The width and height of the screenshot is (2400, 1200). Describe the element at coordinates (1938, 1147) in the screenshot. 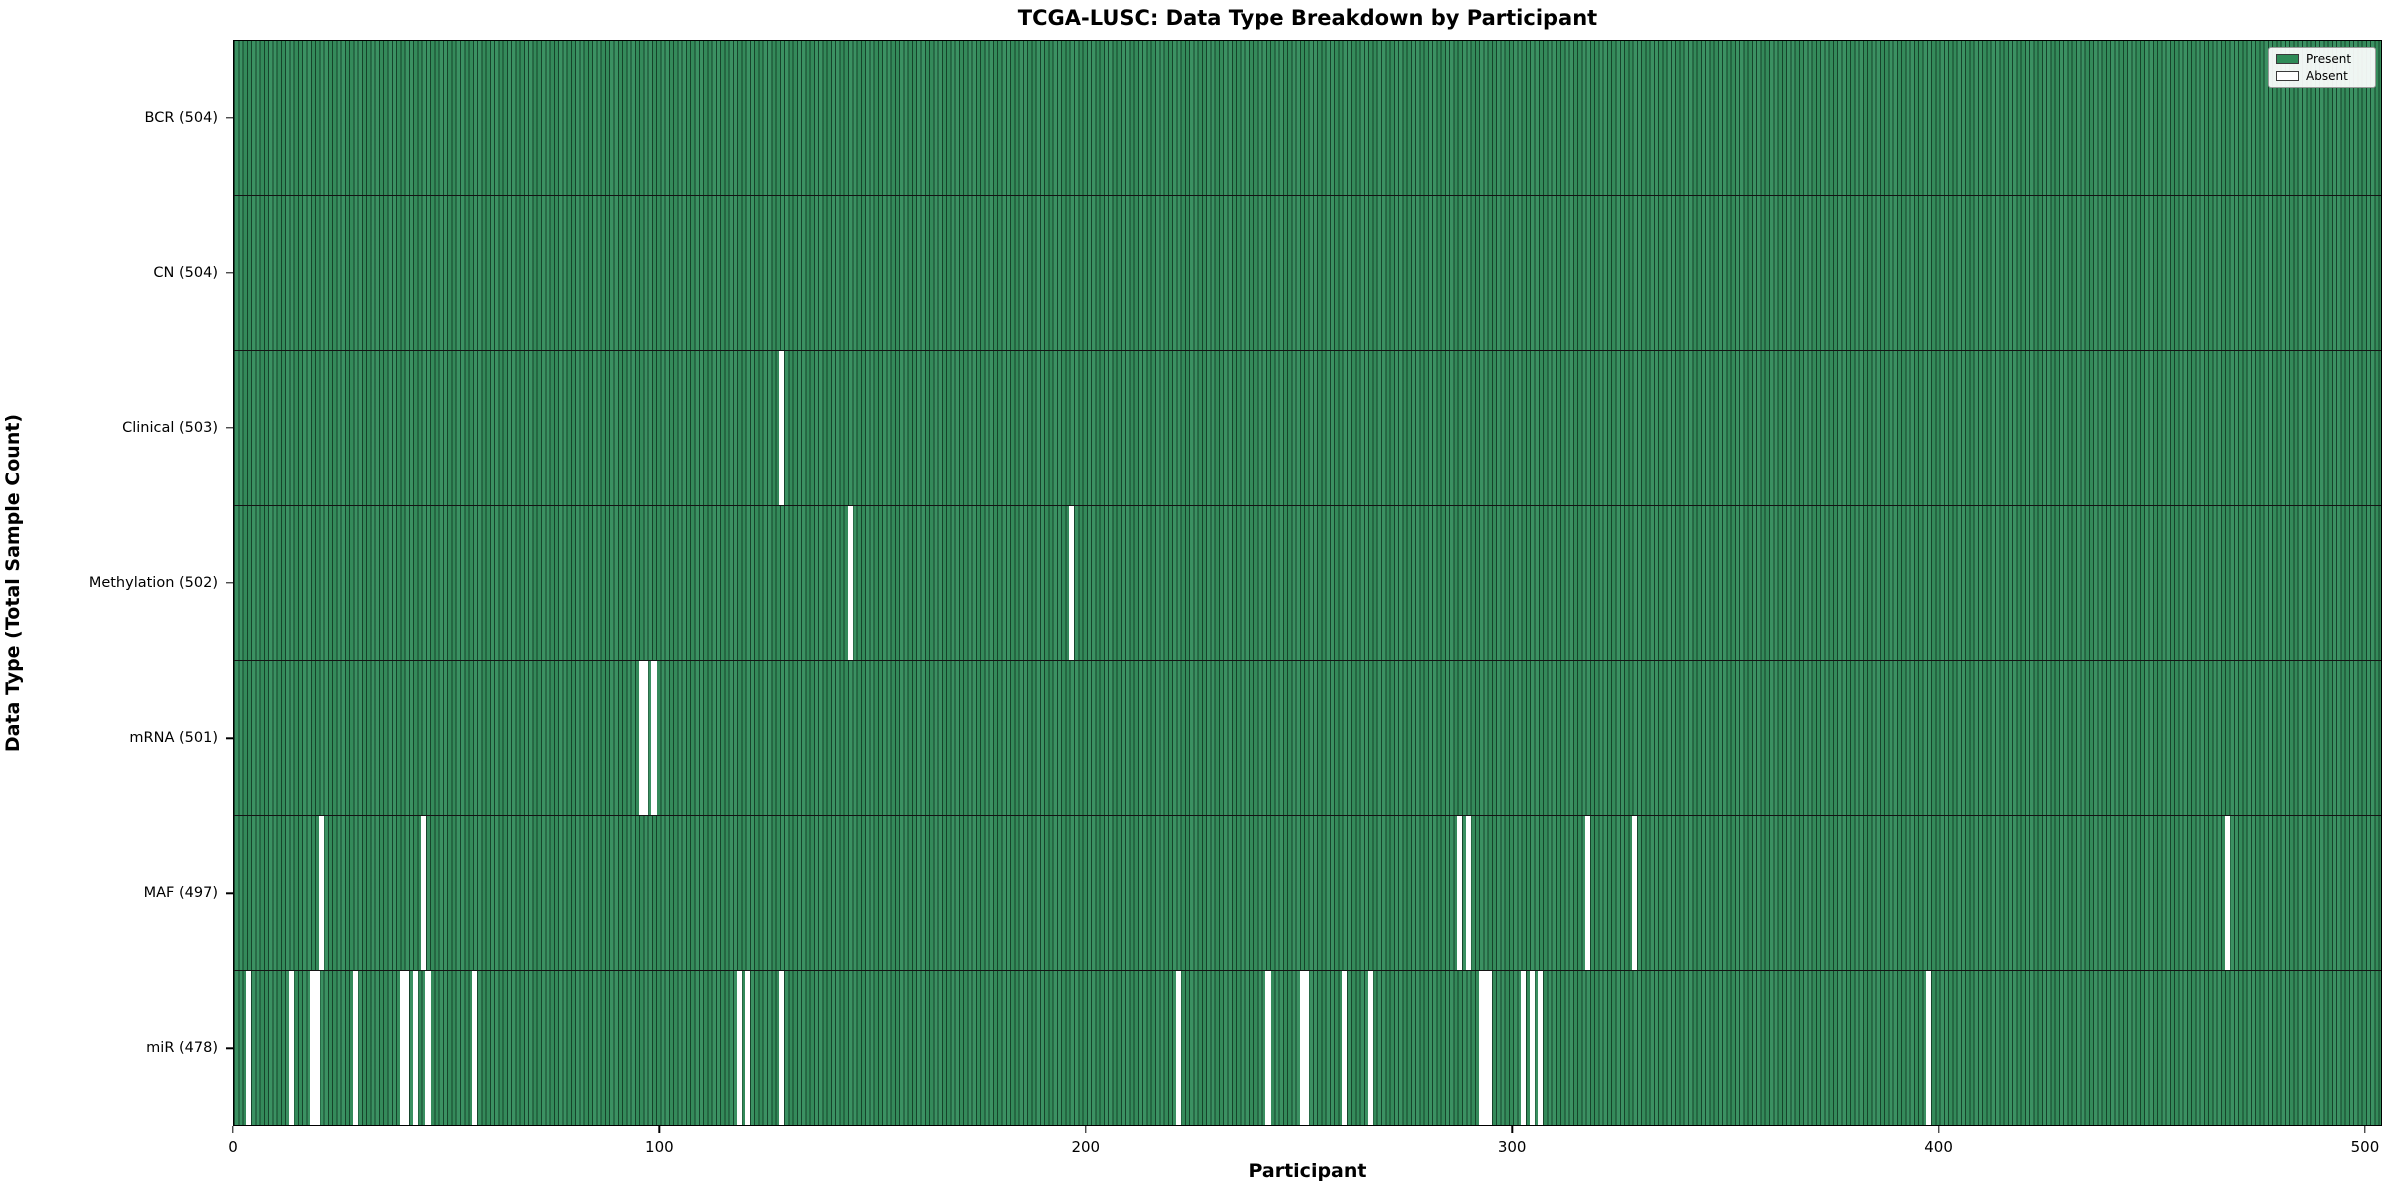

I see `x-tick-label-400: 400` at that location.